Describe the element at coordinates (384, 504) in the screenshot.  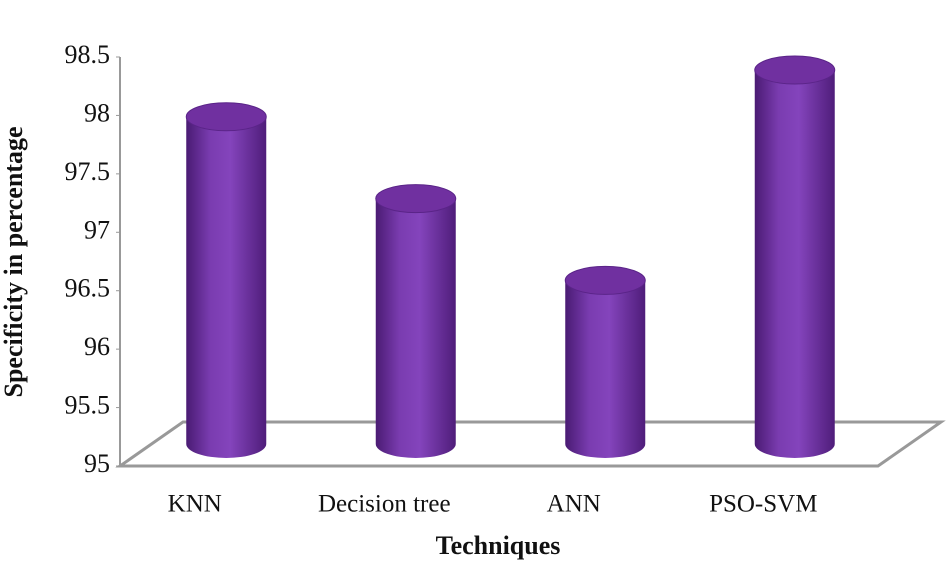
I see `x-tick-label: Decision tree` at that location.